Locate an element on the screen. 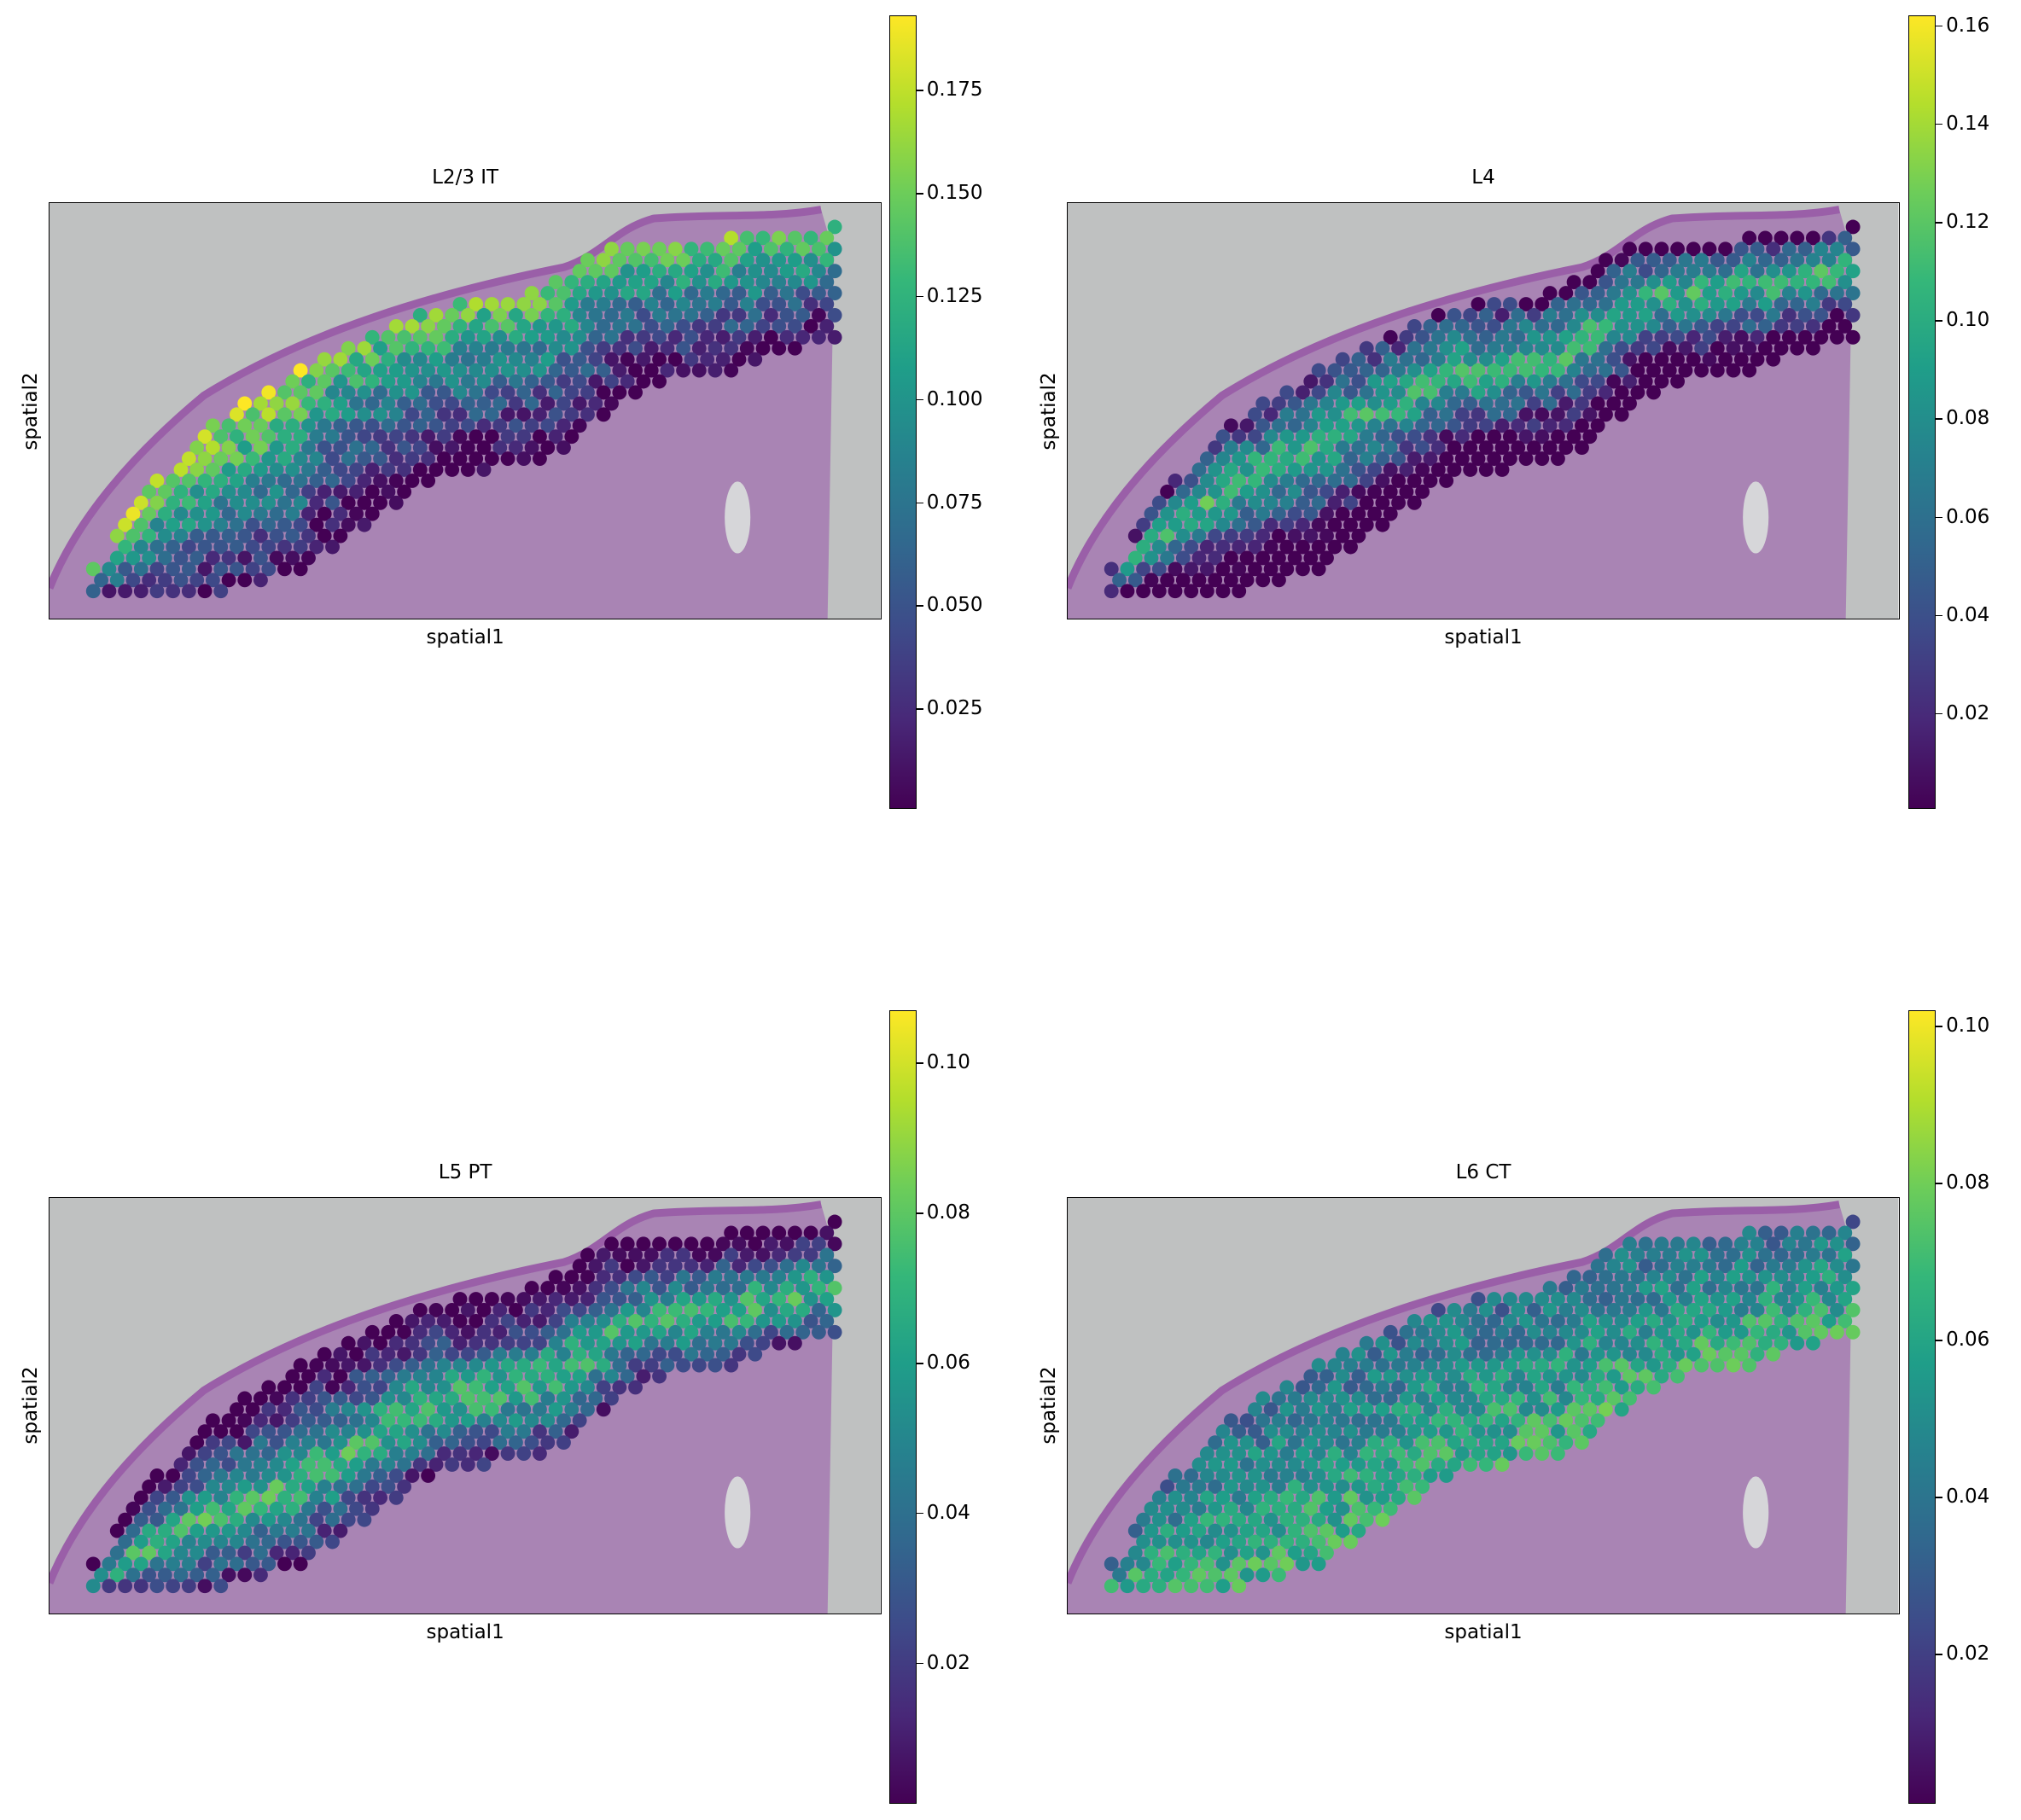 Image resolution: width=2021 pixels, height=1820 pixels. colorbar is located at coordinates (902, 412).